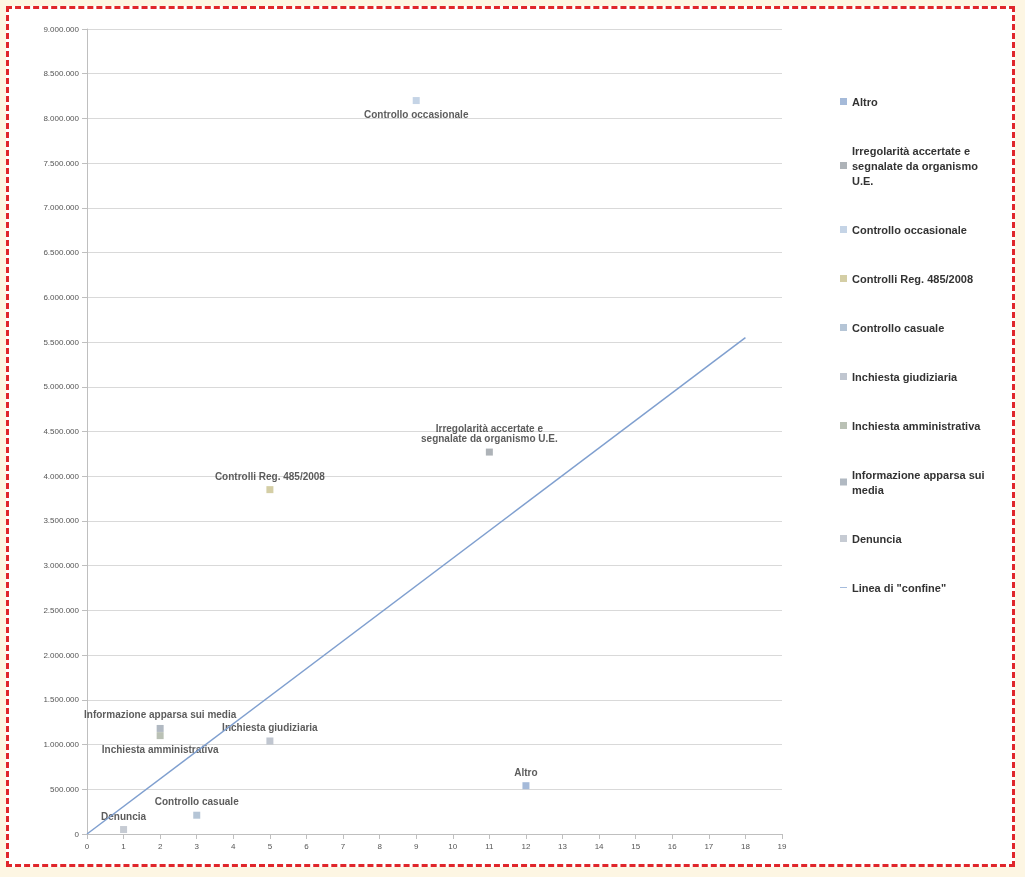 This screenshot has height=877, width=1025. I want to click on y-tick-label: 8.000.000, so click(61, 118).